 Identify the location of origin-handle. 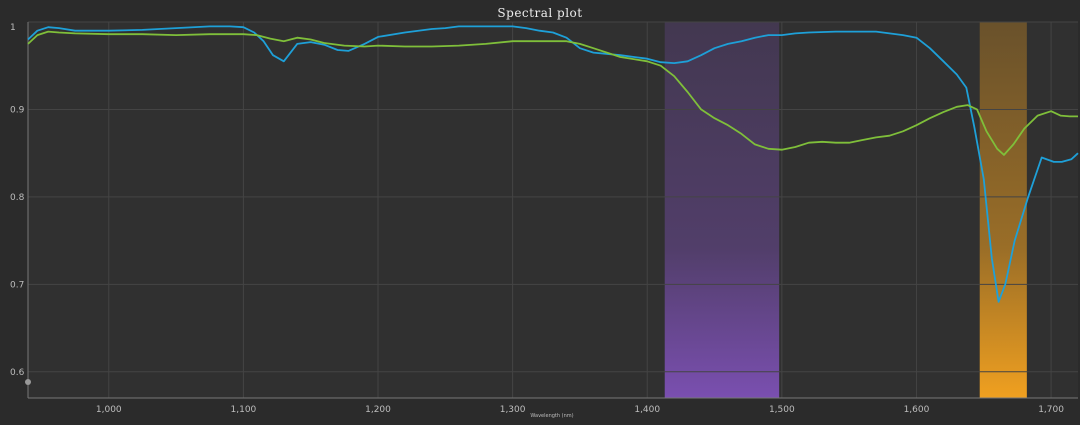
(28, 382).